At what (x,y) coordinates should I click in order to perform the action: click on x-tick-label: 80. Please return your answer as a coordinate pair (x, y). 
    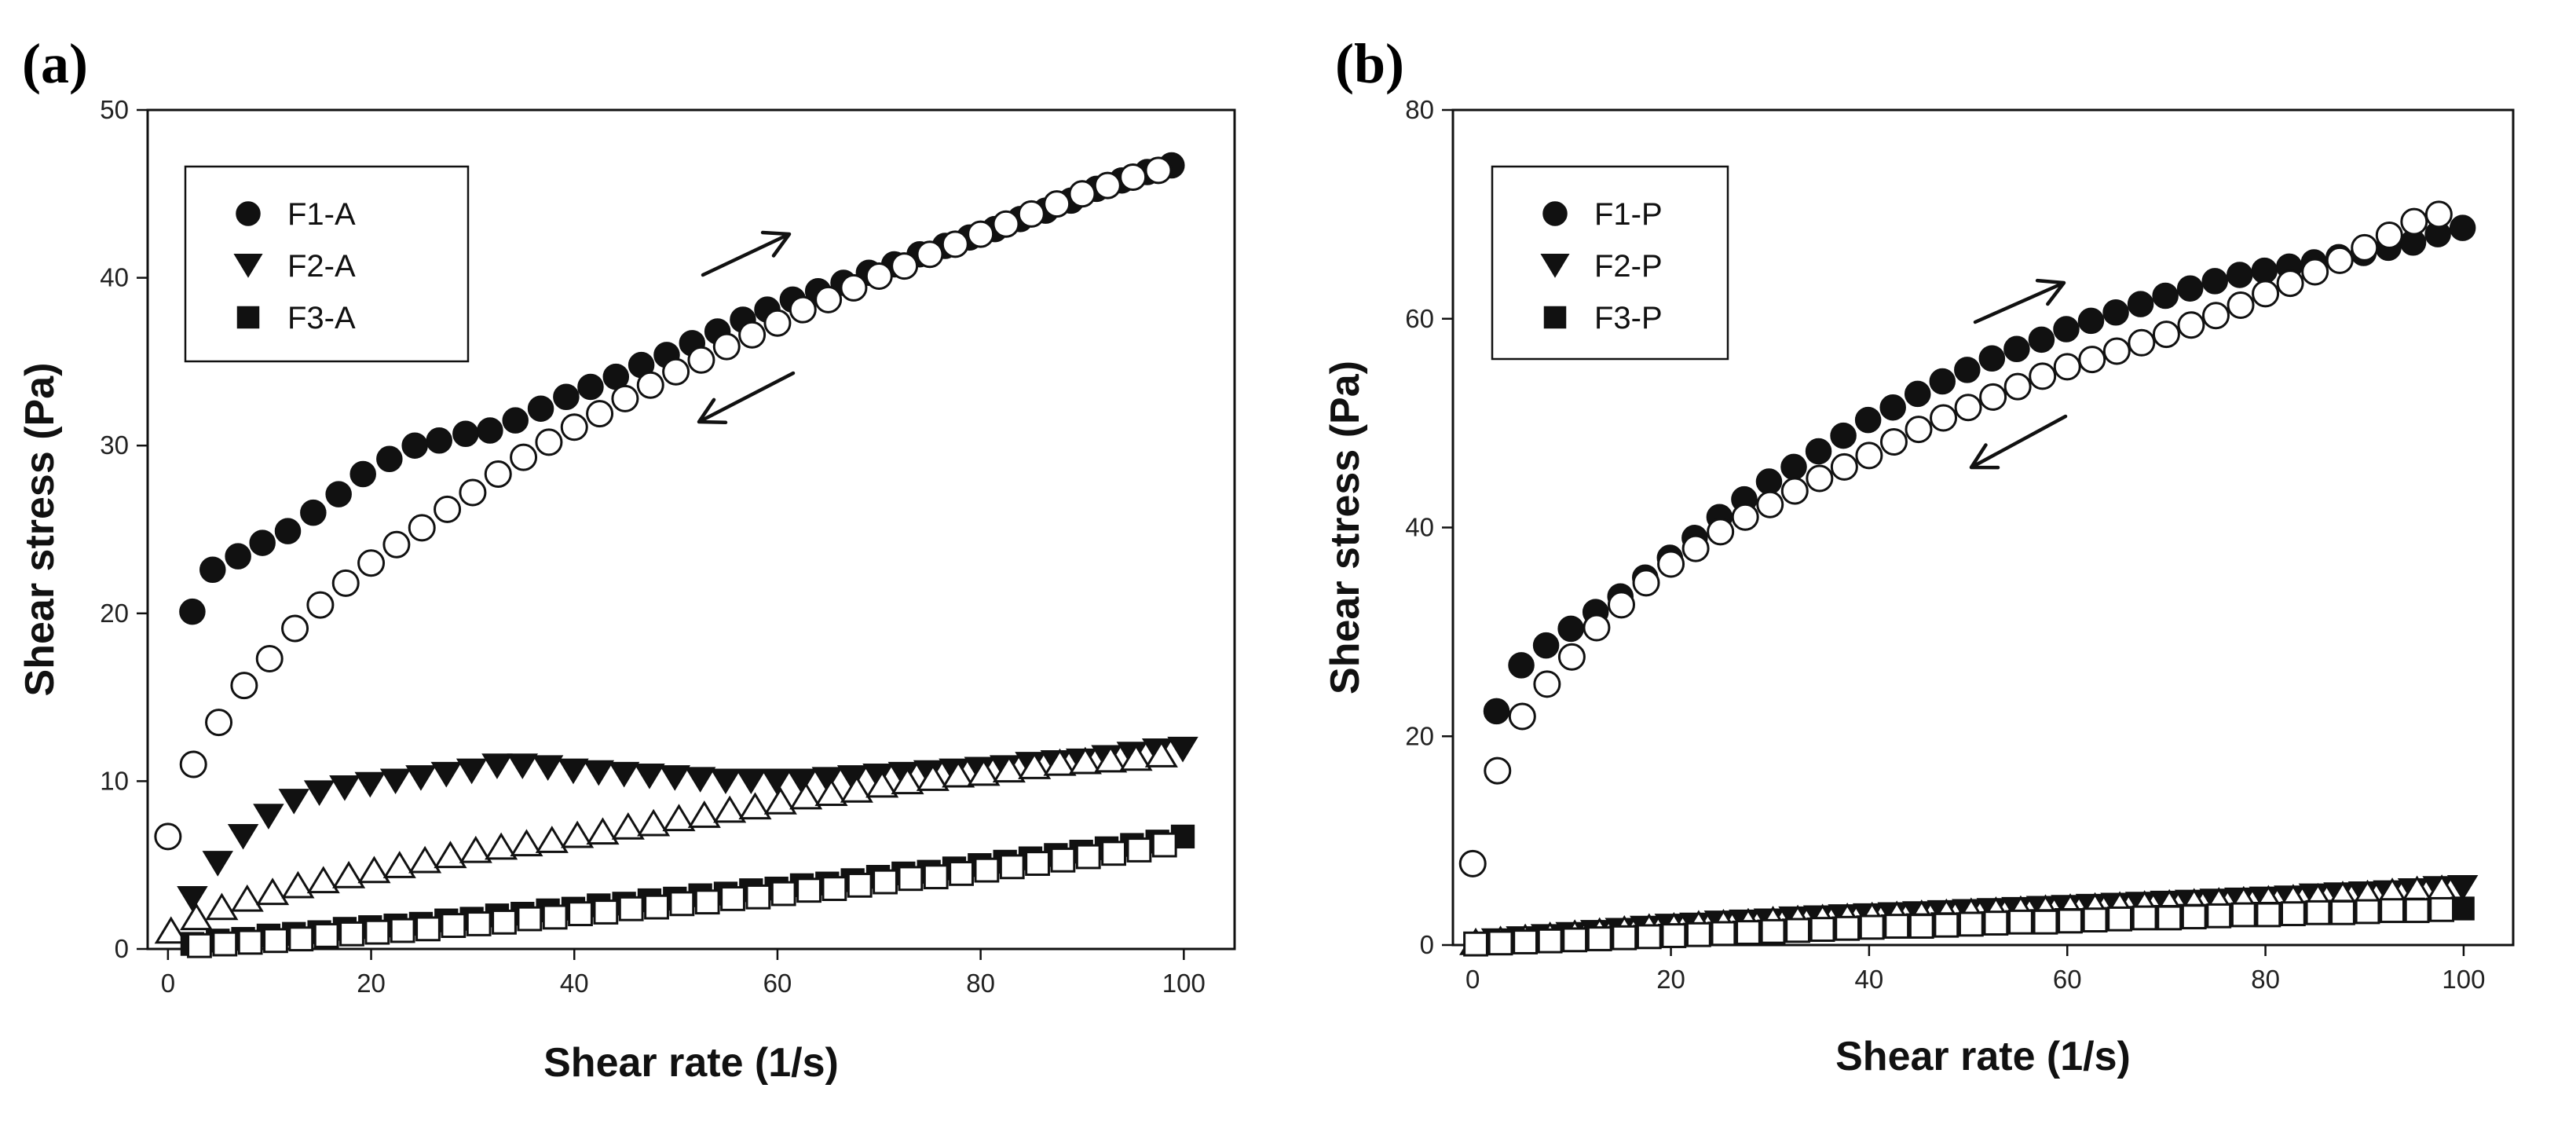
    Looking at the image, I should click on (2266, 979).